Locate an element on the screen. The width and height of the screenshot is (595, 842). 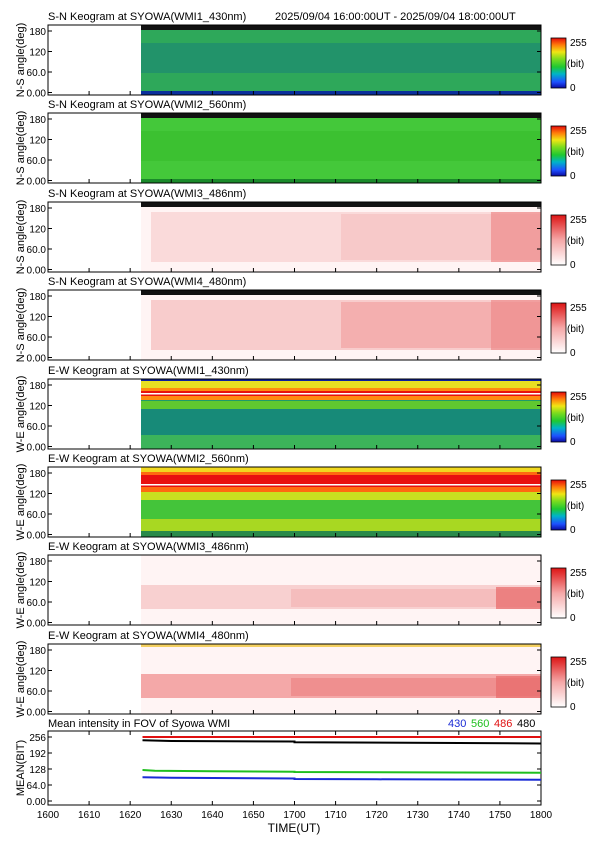
panel-title: E-W Keogram at SYOWA(WMI4_480nm) is located at coordinates (148, 636).